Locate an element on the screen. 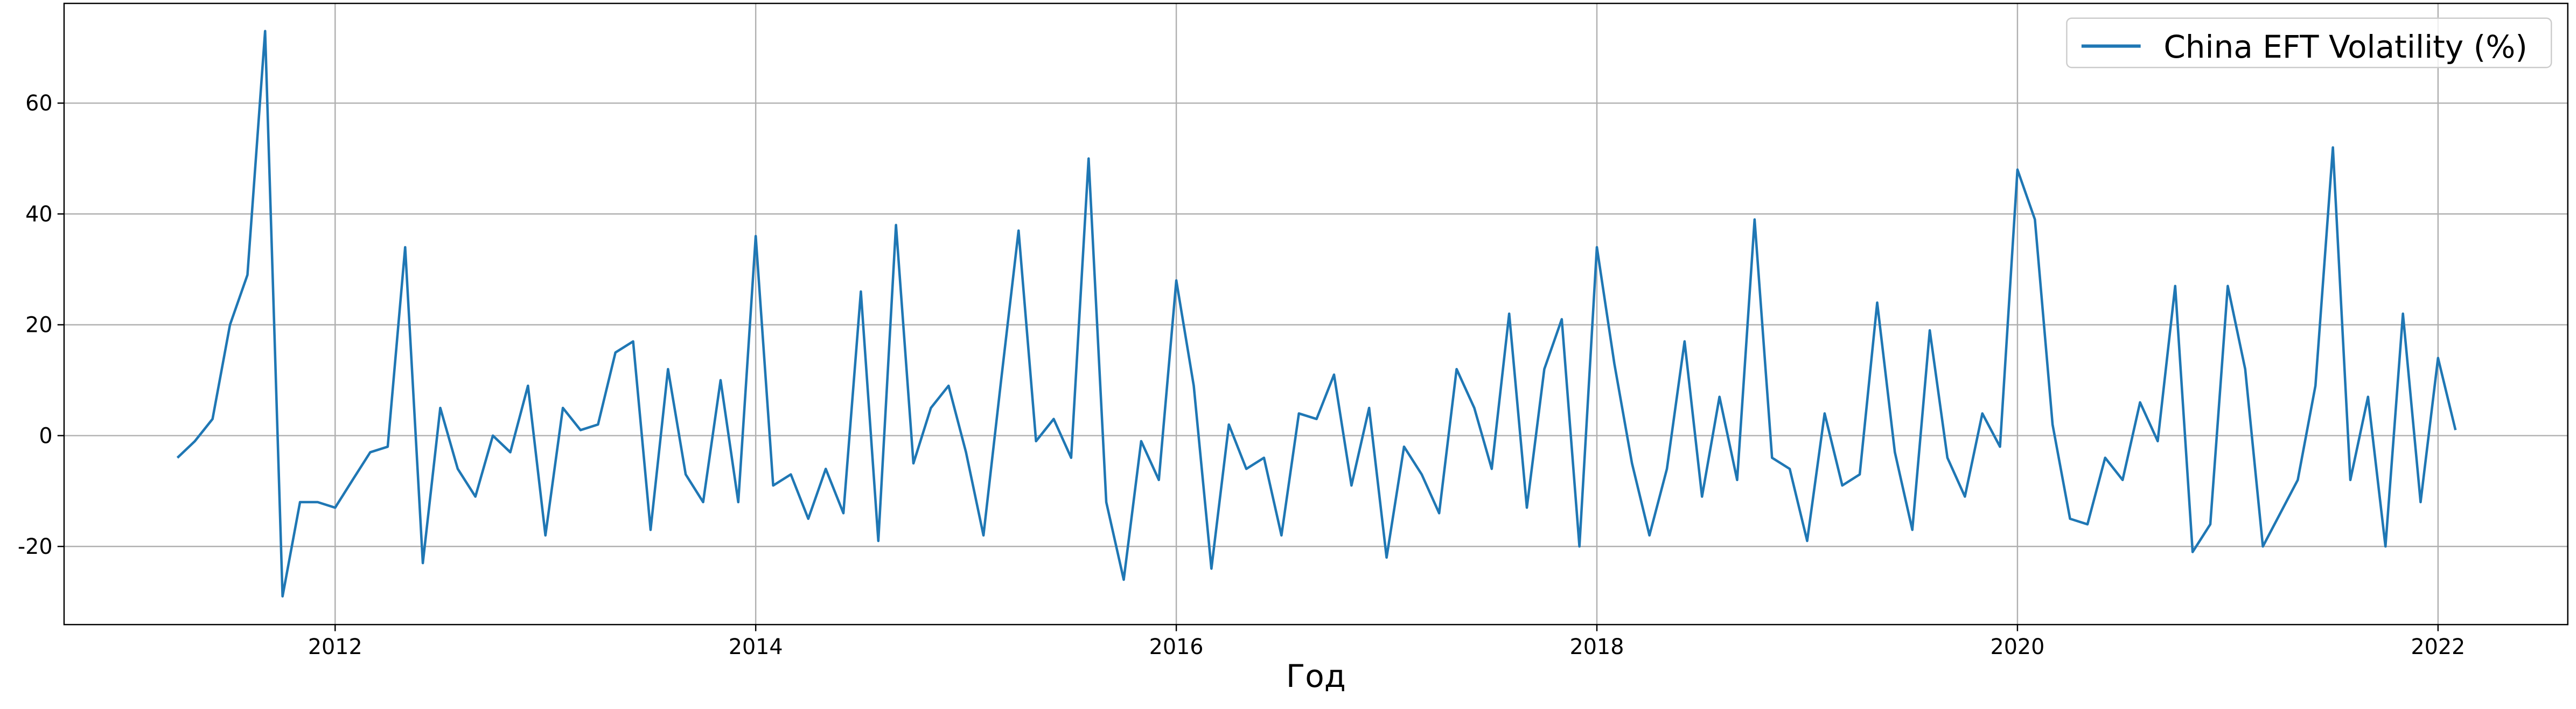  x-tick-label: 2022 is located at coordinates (2438, 647).